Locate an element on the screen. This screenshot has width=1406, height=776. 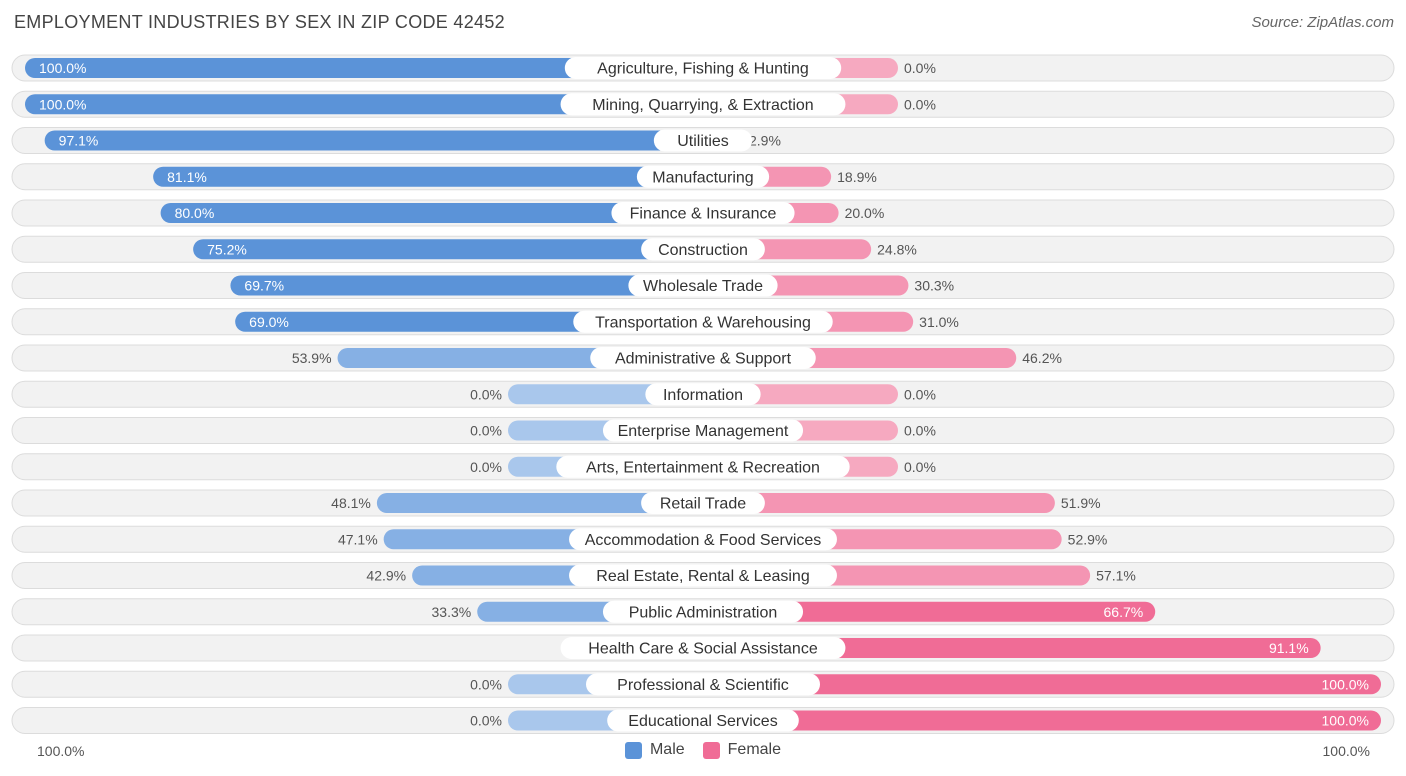
female-value-label: 52.9% is located at coordinates (1088, 539).